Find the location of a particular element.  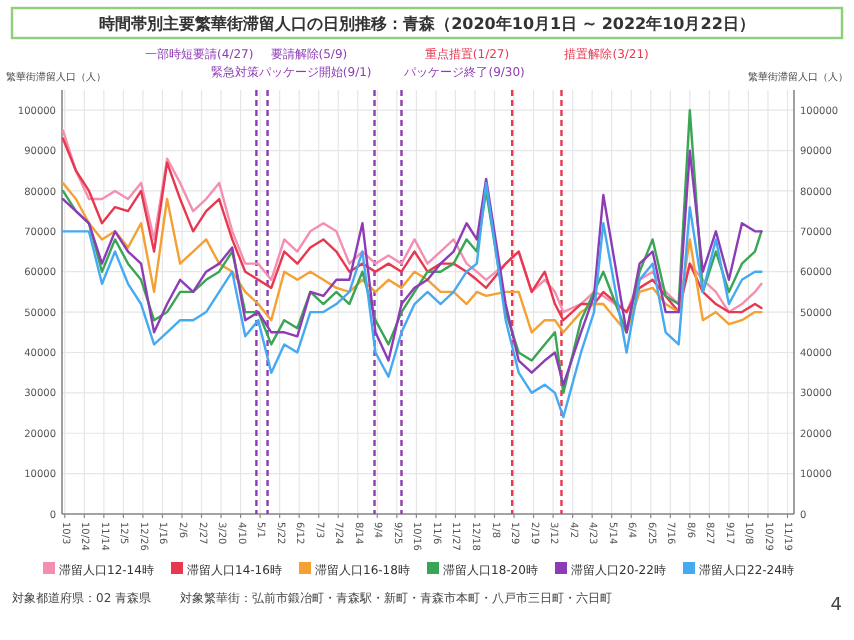

title: 時間帯別主要繁華街滞留人口の日別推移：青森（2020年10月1日 ~ 2022年10月22日） is located at coordinates (427, 23).